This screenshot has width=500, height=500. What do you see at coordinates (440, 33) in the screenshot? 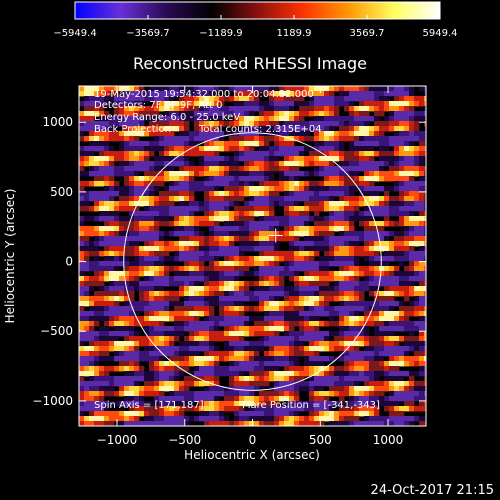
I see `colorbar-tick-label: 5949.4` at bounding box center [440, 33].